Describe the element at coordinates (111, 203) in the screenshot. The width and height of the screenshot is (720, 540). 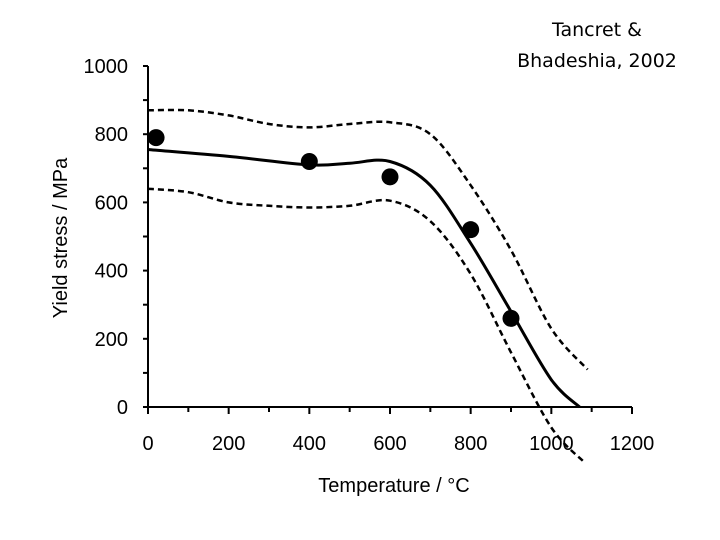
I see `y-tick-label: 600` at that location.